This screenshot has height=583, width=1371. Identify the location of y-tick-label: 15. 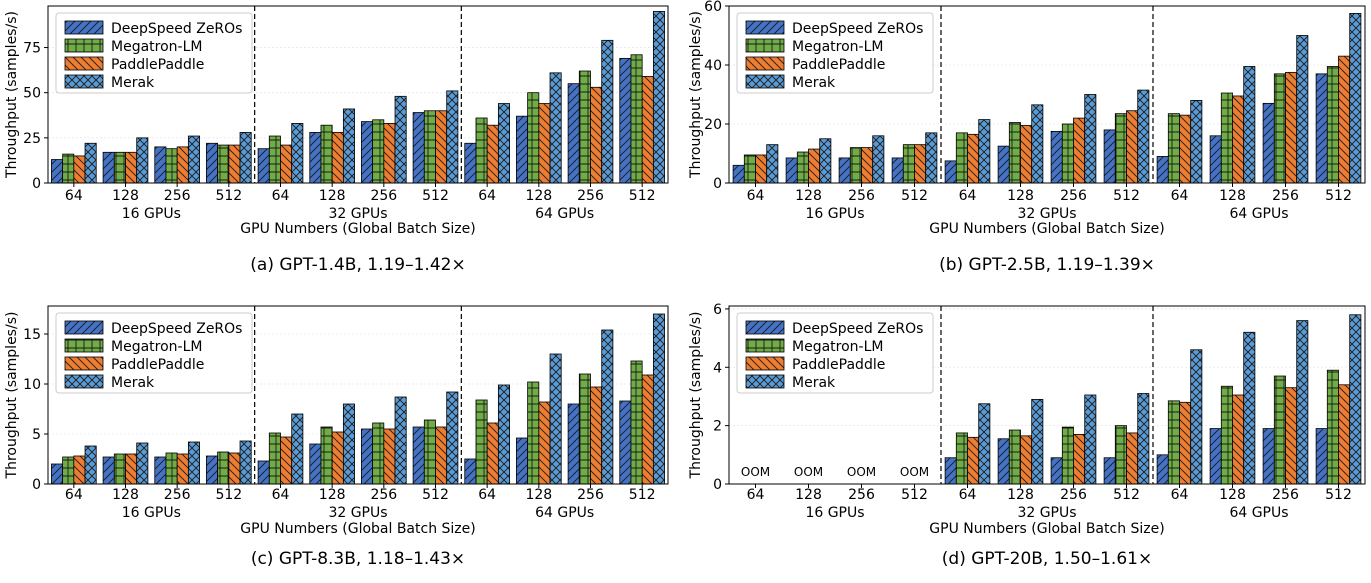
(32, 335).